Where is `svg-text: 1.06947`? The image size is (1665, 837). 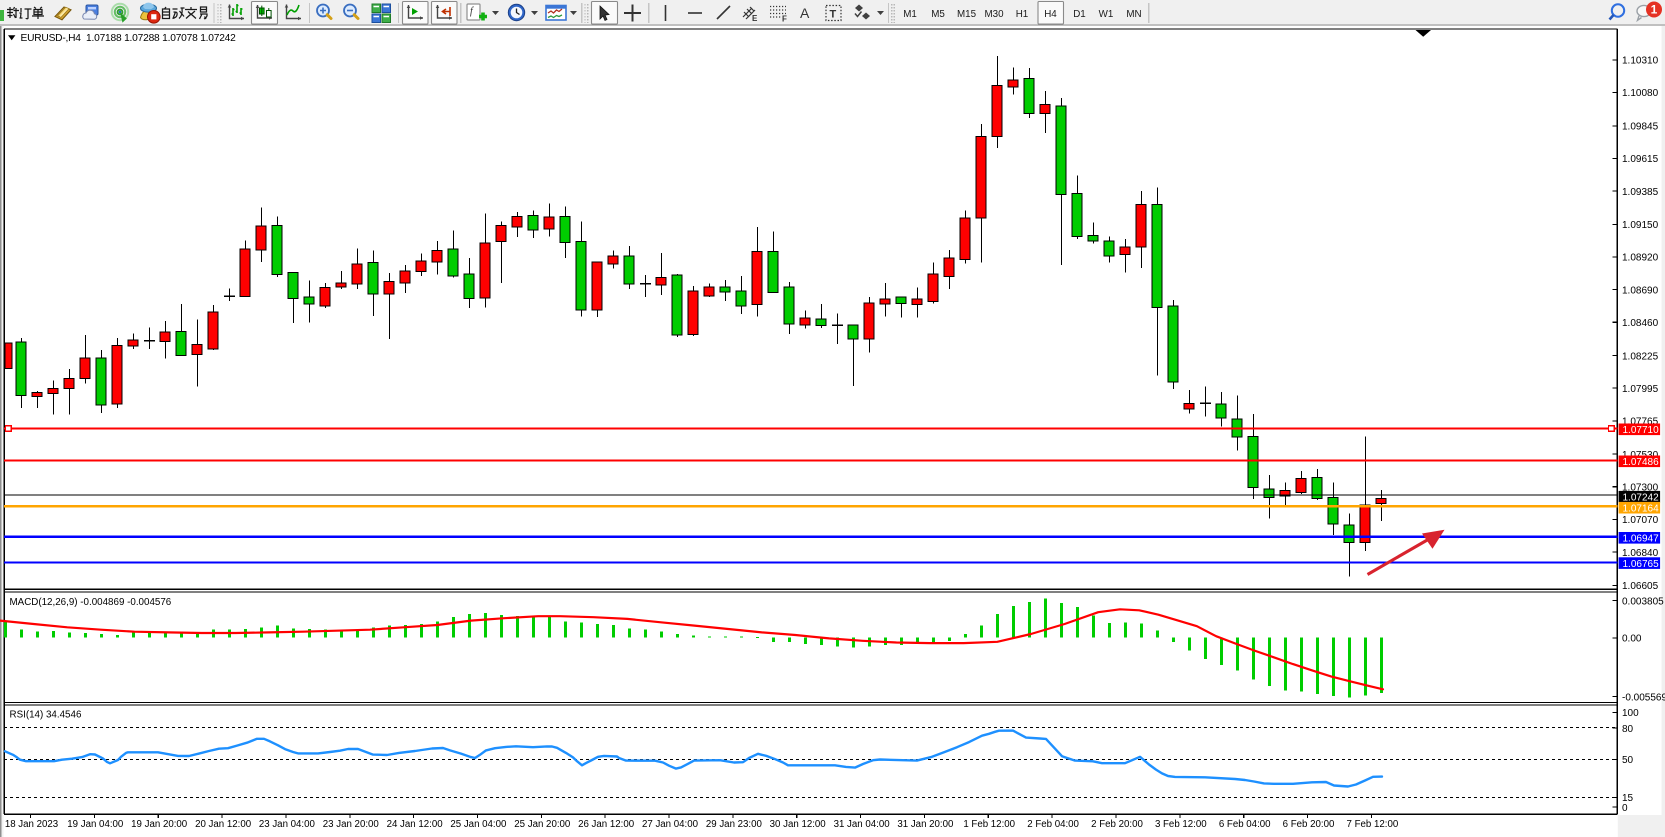 svg-text: 1.06947 is located at coordinates (1641, 539).